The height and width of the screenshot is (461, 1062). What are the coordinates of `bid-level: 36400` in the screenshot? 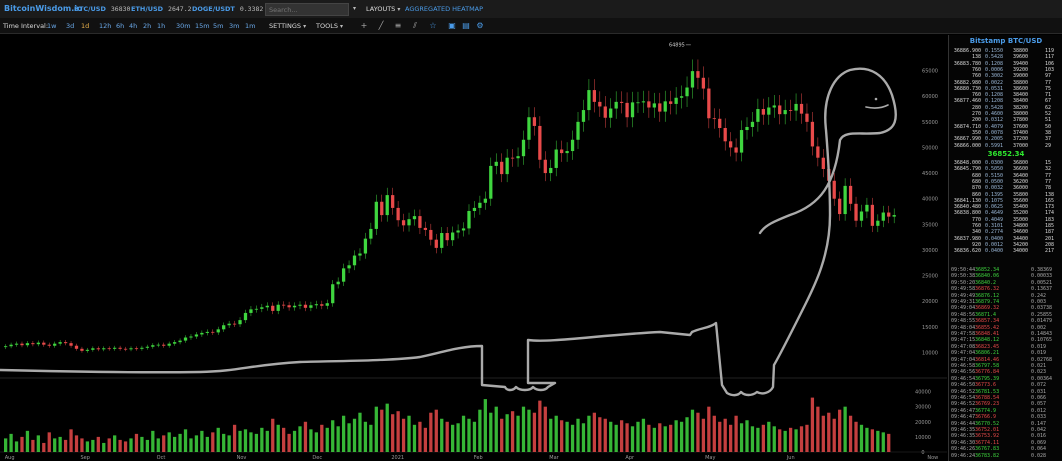 It's located at (1021, 175).